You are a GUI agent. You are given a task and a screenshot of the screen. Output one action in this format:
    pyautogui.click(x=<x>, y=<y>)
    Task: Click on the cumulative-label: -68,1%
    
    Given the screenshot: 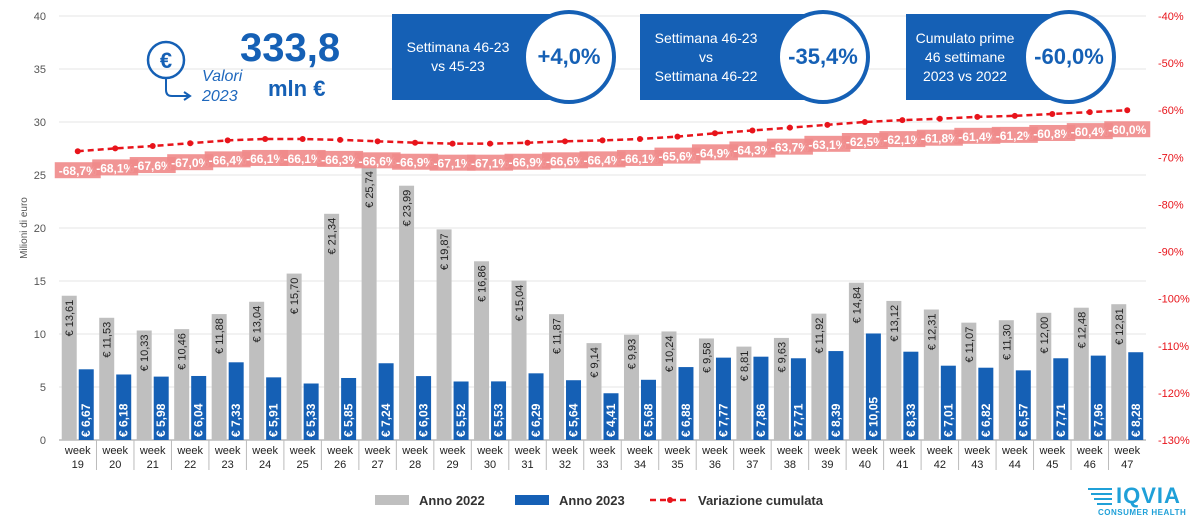 What is the action you would take?
    pyautogui.click(x=115, y=168)
    